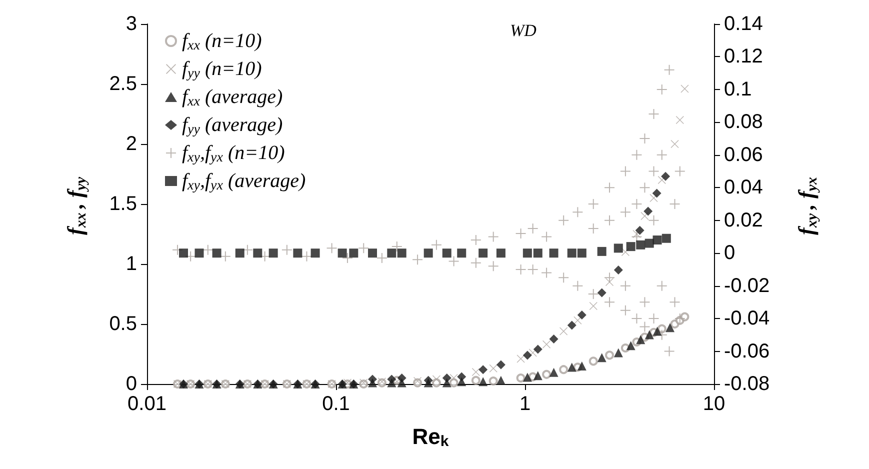 Image resolution: width=869 pixels, height=469 pixels. What do you see at coordinates (524, 30) in the screenshot?
I see `annotation: WD` at bounding box center [524, 30].